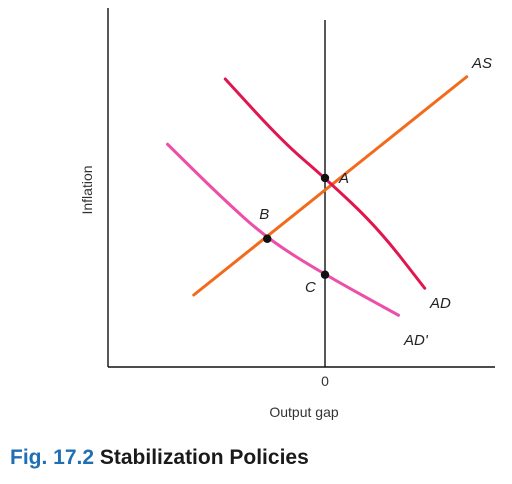 The width and height of the screenshot is (512, 484). What do you see at coordinates (440, 303) in the screenshot?
I see `curve-label-ad: AD` at bounding box center [440, 303].